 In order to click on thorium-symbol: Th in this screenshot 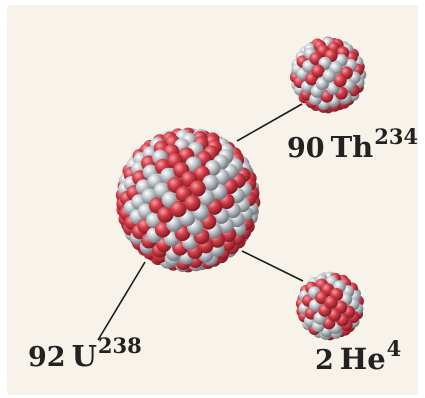, I will do `click(352, 147)`.